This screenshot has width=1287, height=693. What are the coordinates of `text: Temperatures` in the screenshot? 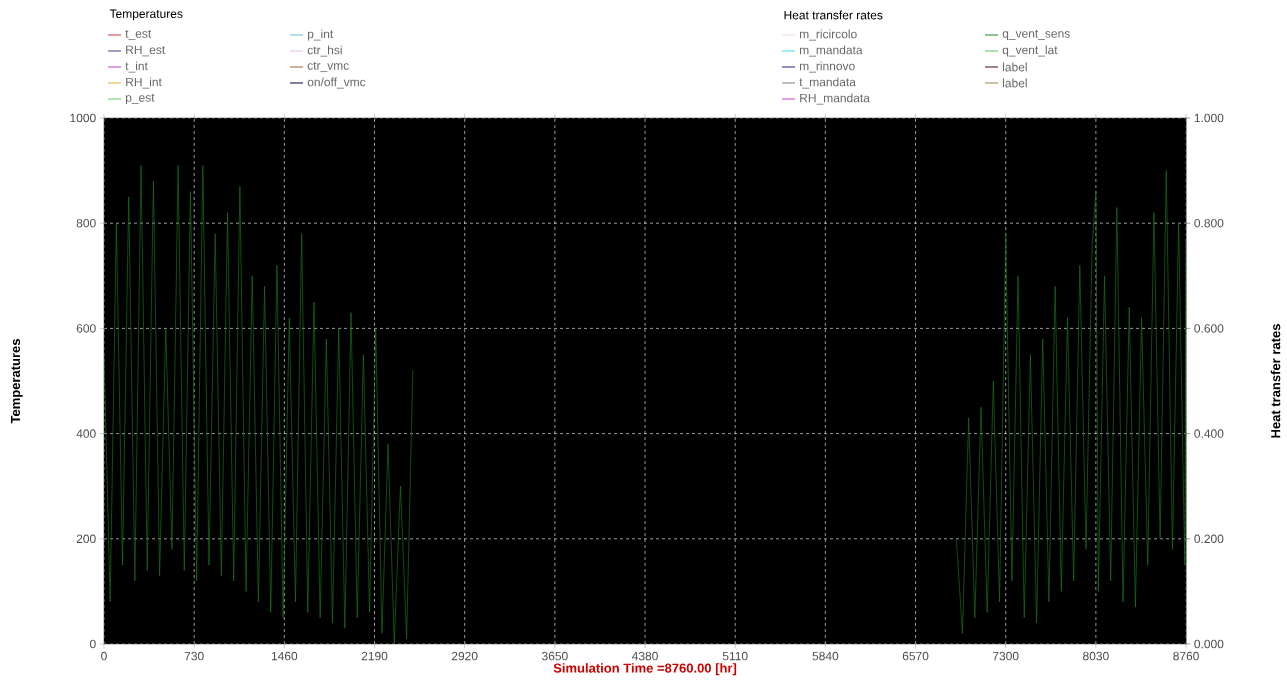 It's located at (146, 15).